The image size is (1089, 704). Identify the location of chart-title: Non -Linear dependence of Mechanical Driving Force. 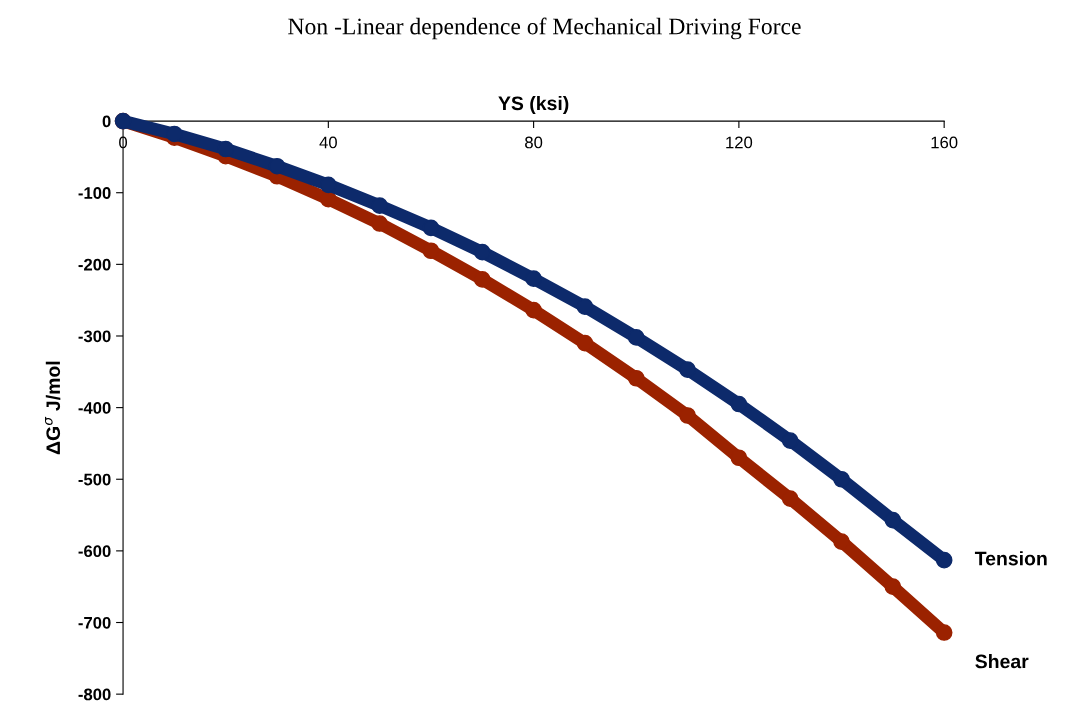
(544, 28).